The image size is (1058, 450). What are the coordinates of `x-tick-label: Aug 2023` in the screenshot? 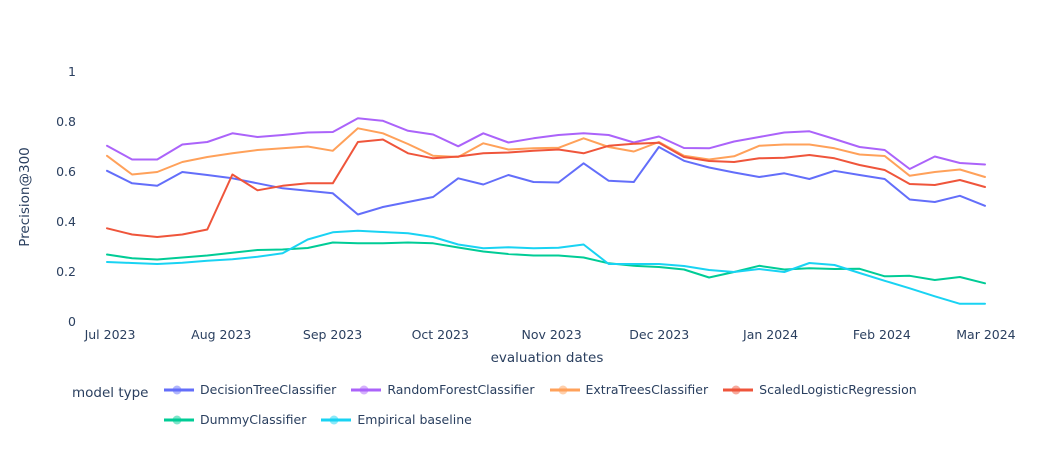 It's located at (221, 334).